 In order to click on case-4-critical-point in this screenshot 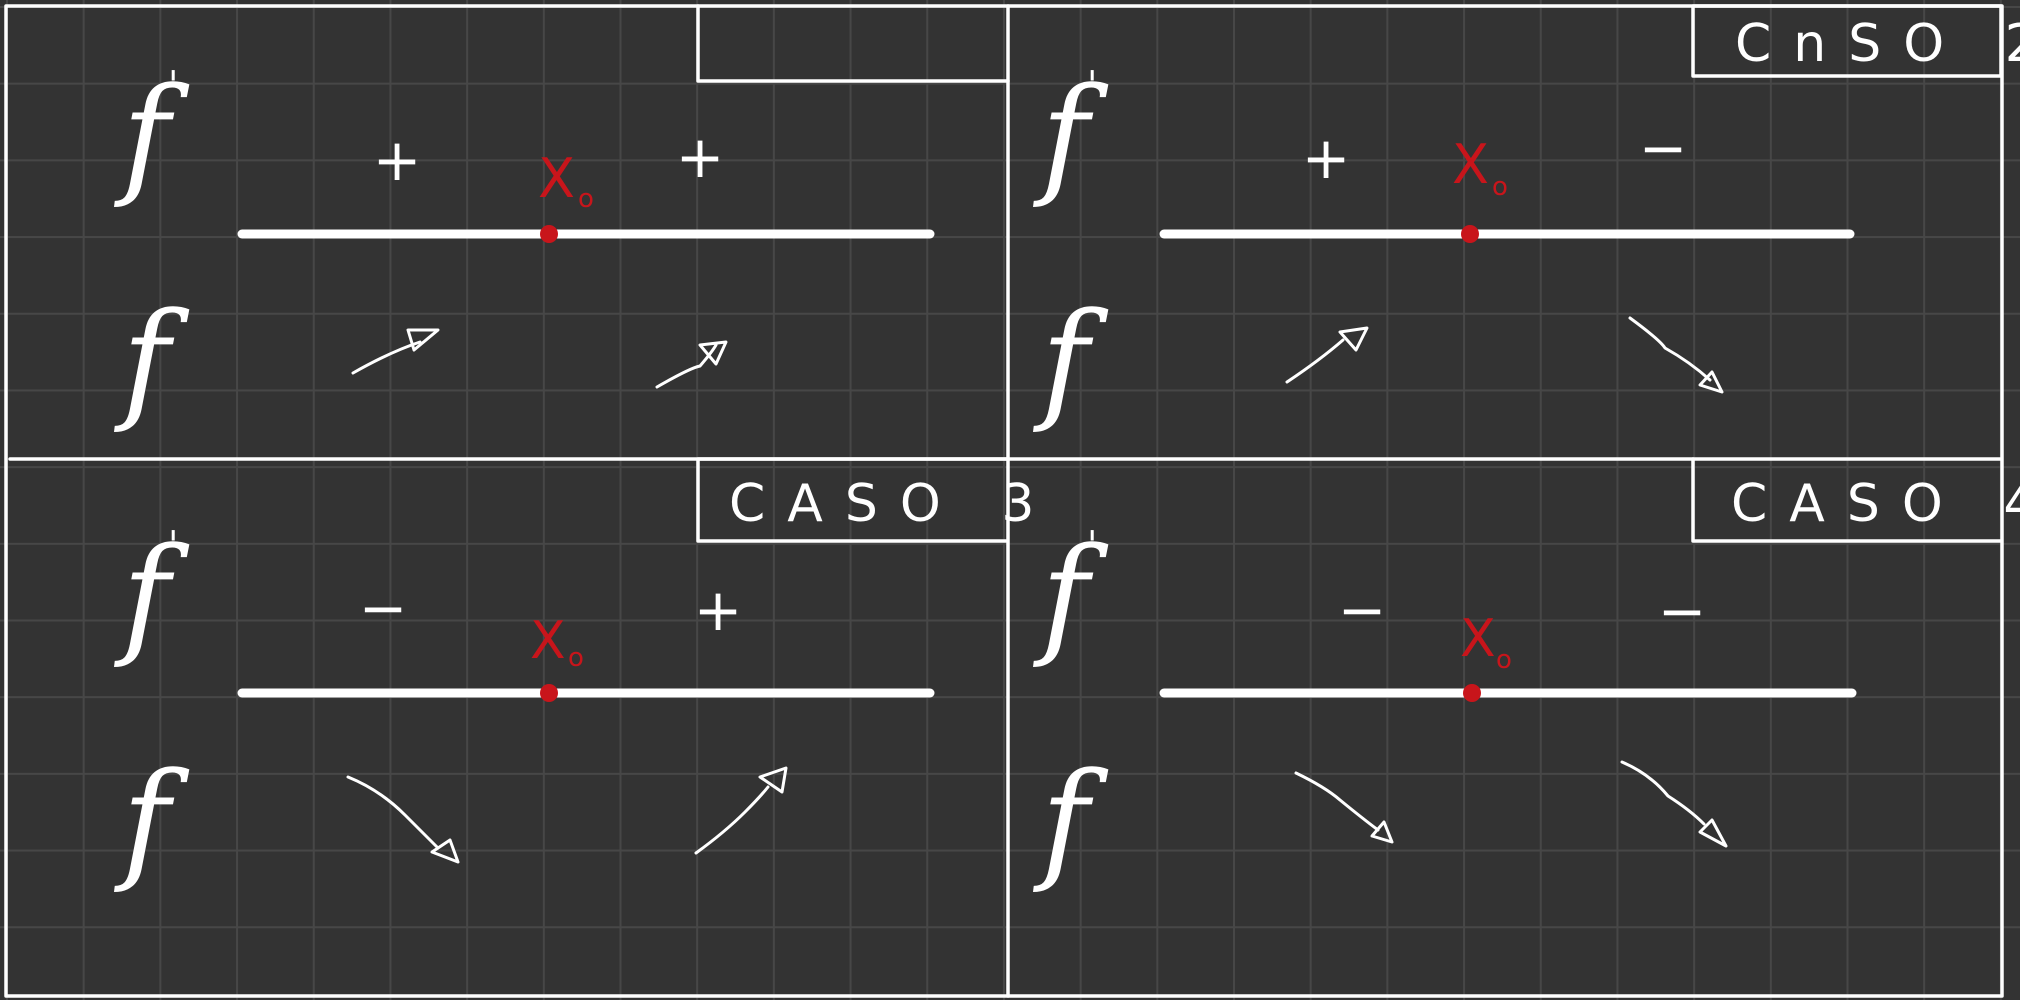, I will do `click(1472, 693)`.